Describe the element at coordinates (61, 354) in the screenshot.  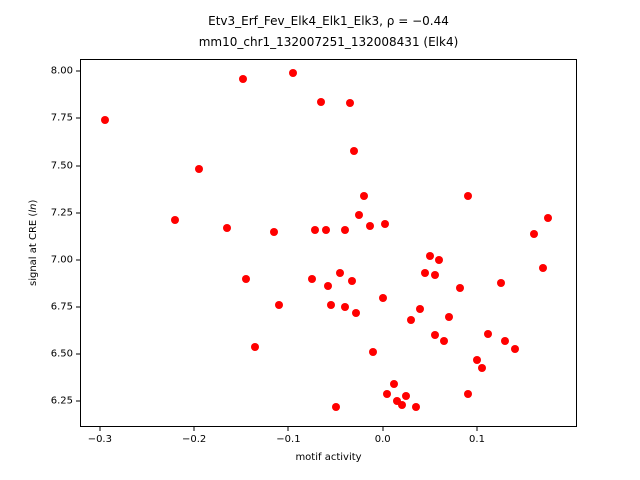
I see `y-tick-label: 6.50` at that location.